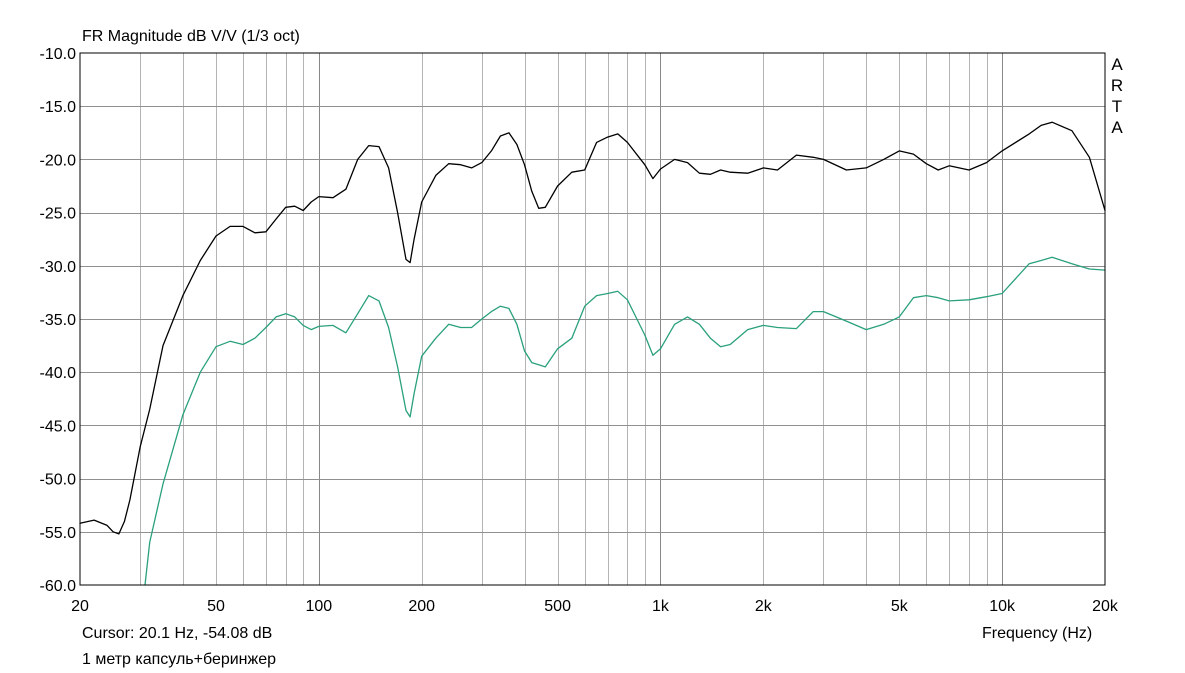  What do you see at coordinates (216, 606) in the screenshot?
I see `x-tick-label: 50` at bounding box center [216, 606].